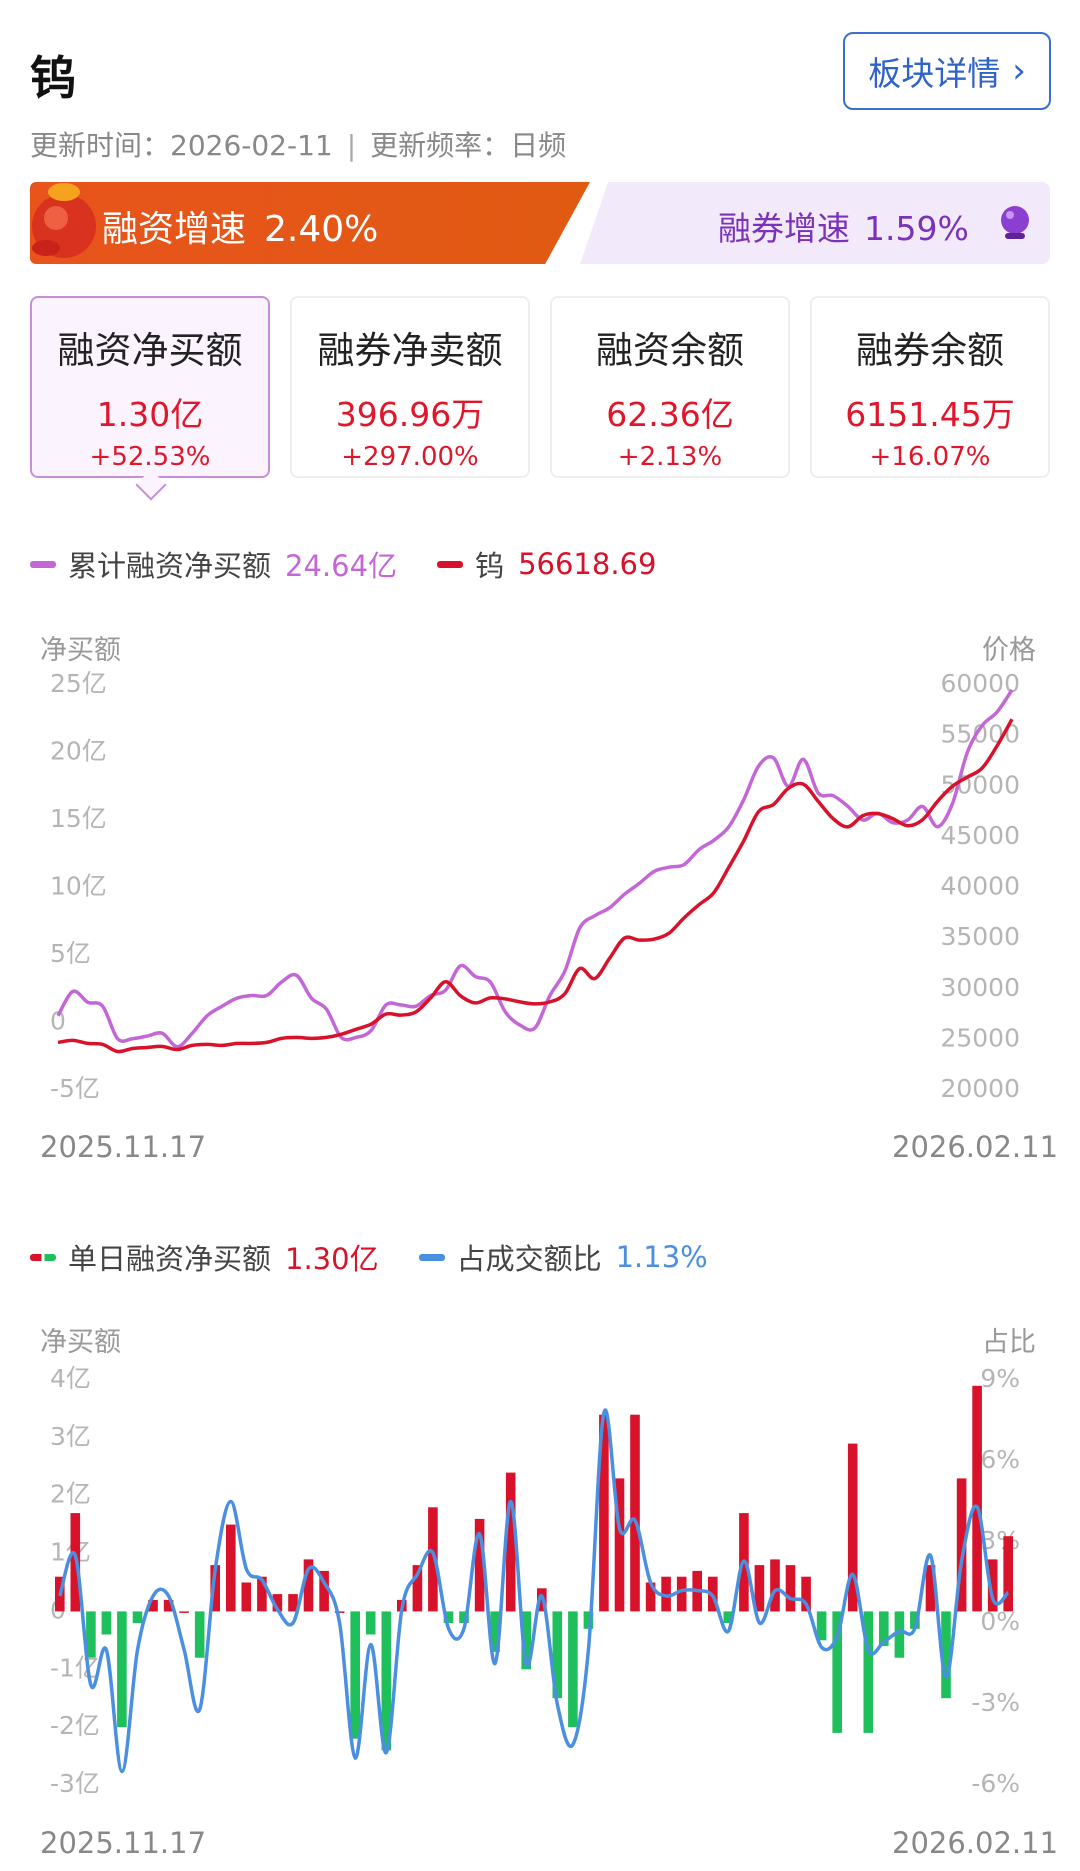  What do you see at coordinates (980, 734) in the screenshot?
I see `chart1-right-tick: 55000` at bounding box center [980, 734].